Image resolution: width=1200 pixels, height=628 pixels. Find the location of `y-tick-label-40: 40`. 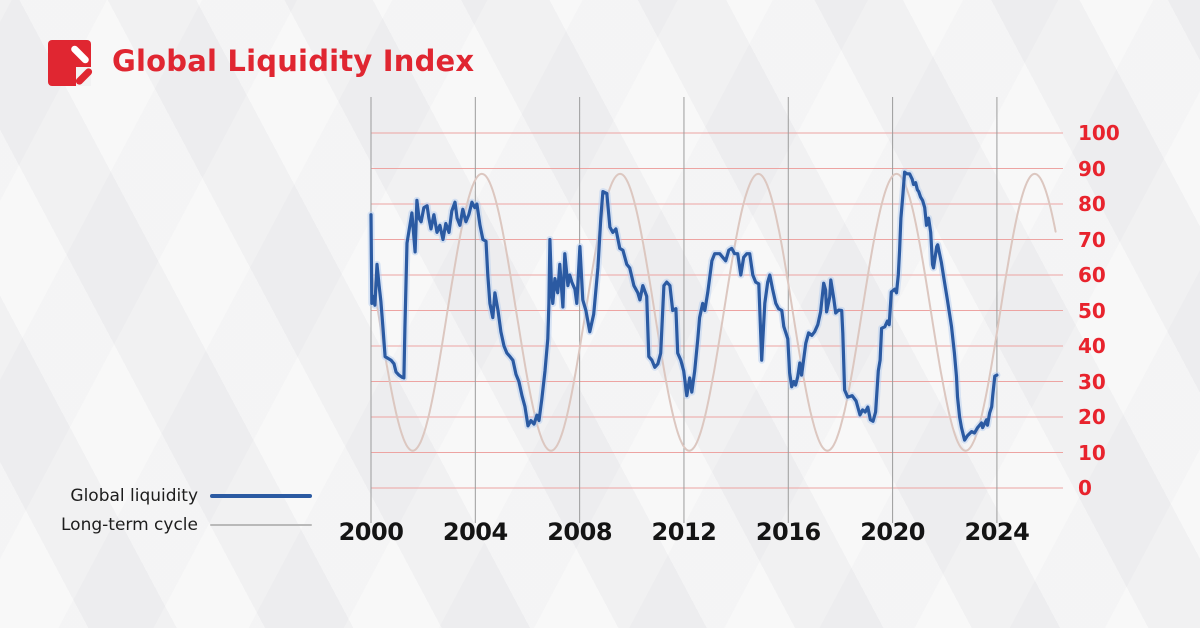

y-tick-label-40: 40 is located at coordinates (1092, 346).